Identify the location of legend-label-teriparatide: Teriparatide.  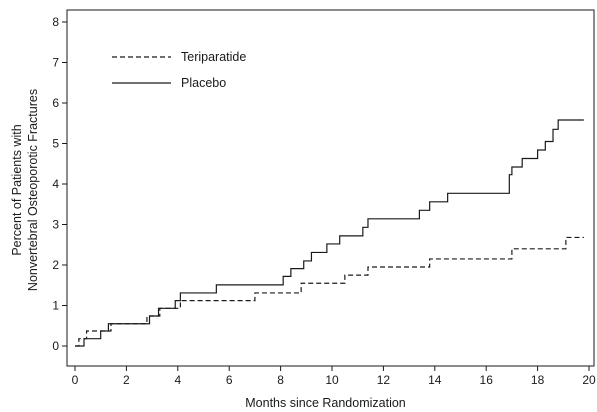
(213, 57).